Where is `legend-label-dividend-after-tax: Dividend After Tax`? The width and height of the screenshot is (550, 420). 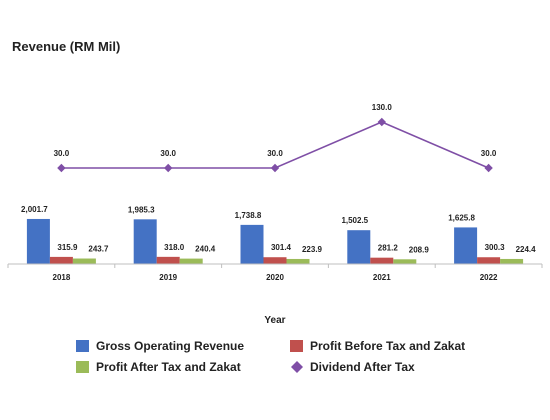 legend-label-dividend-after-tax: Dividend After Tax is located at coordinates (362, 367).